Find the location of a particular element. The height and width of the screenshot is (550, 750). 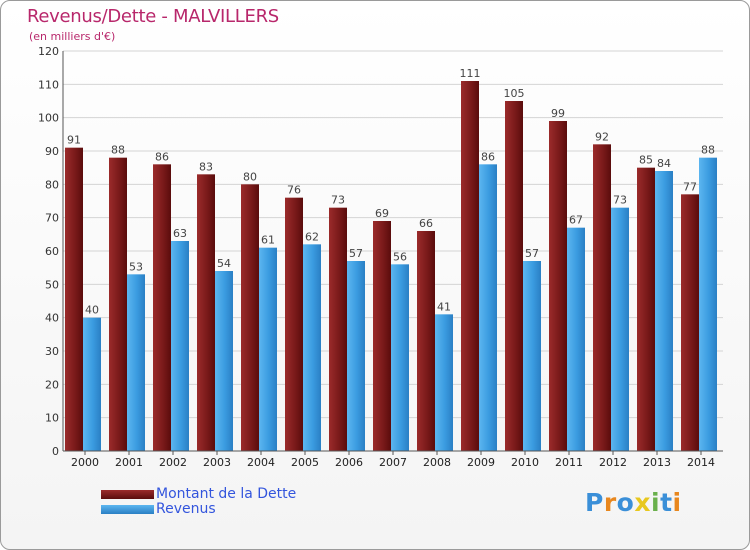

x-tick-label: 2005 is located at coordinates (305, 462).